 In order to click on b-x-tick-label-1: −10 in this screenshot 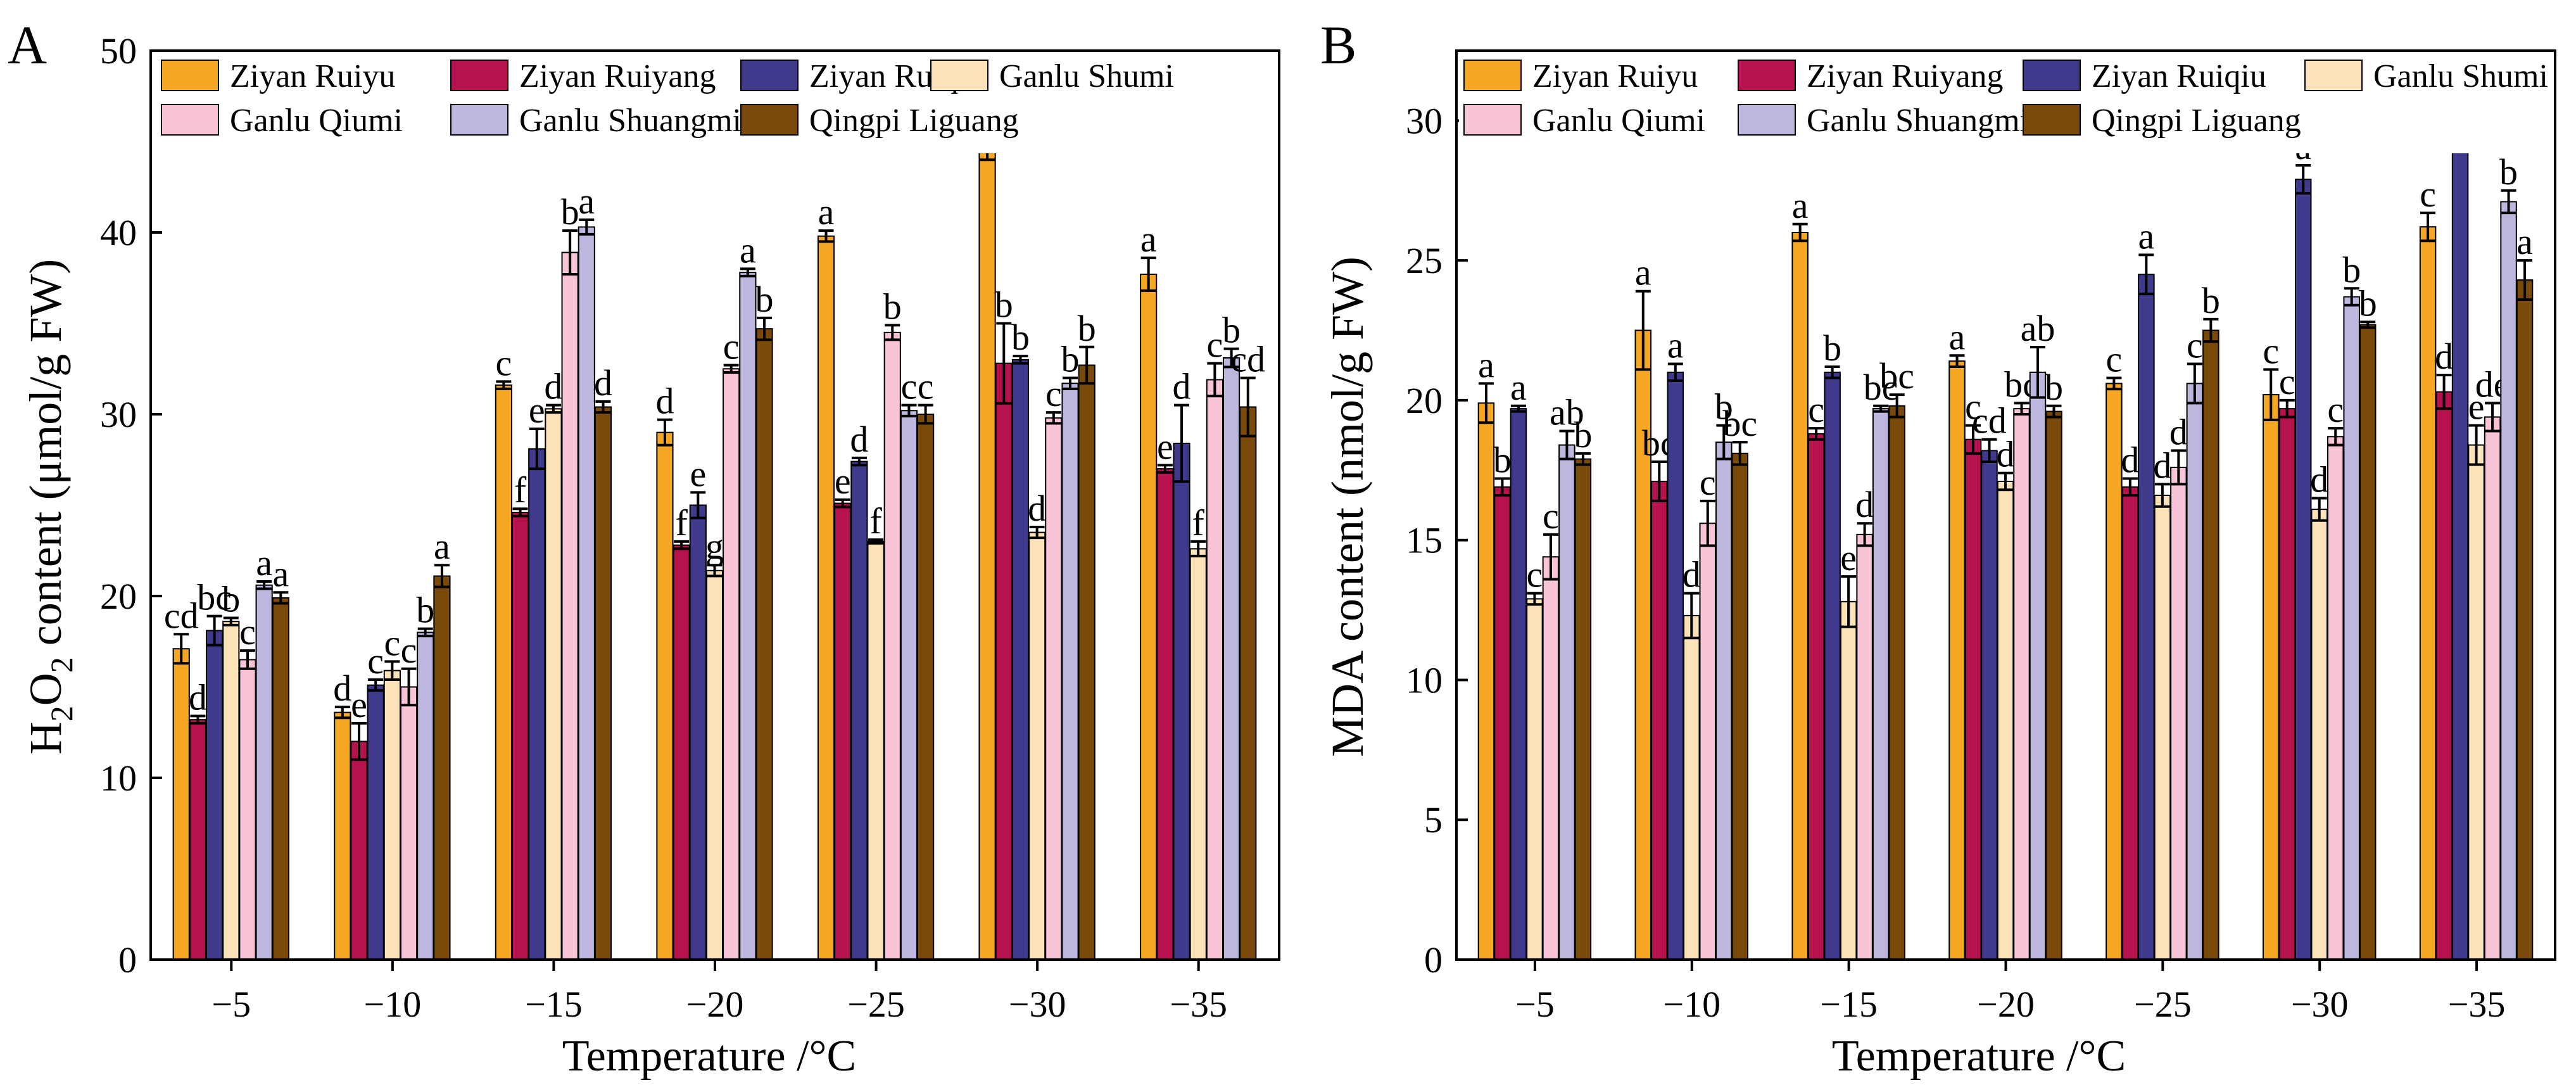, I will do `click(1692, 1005)`.